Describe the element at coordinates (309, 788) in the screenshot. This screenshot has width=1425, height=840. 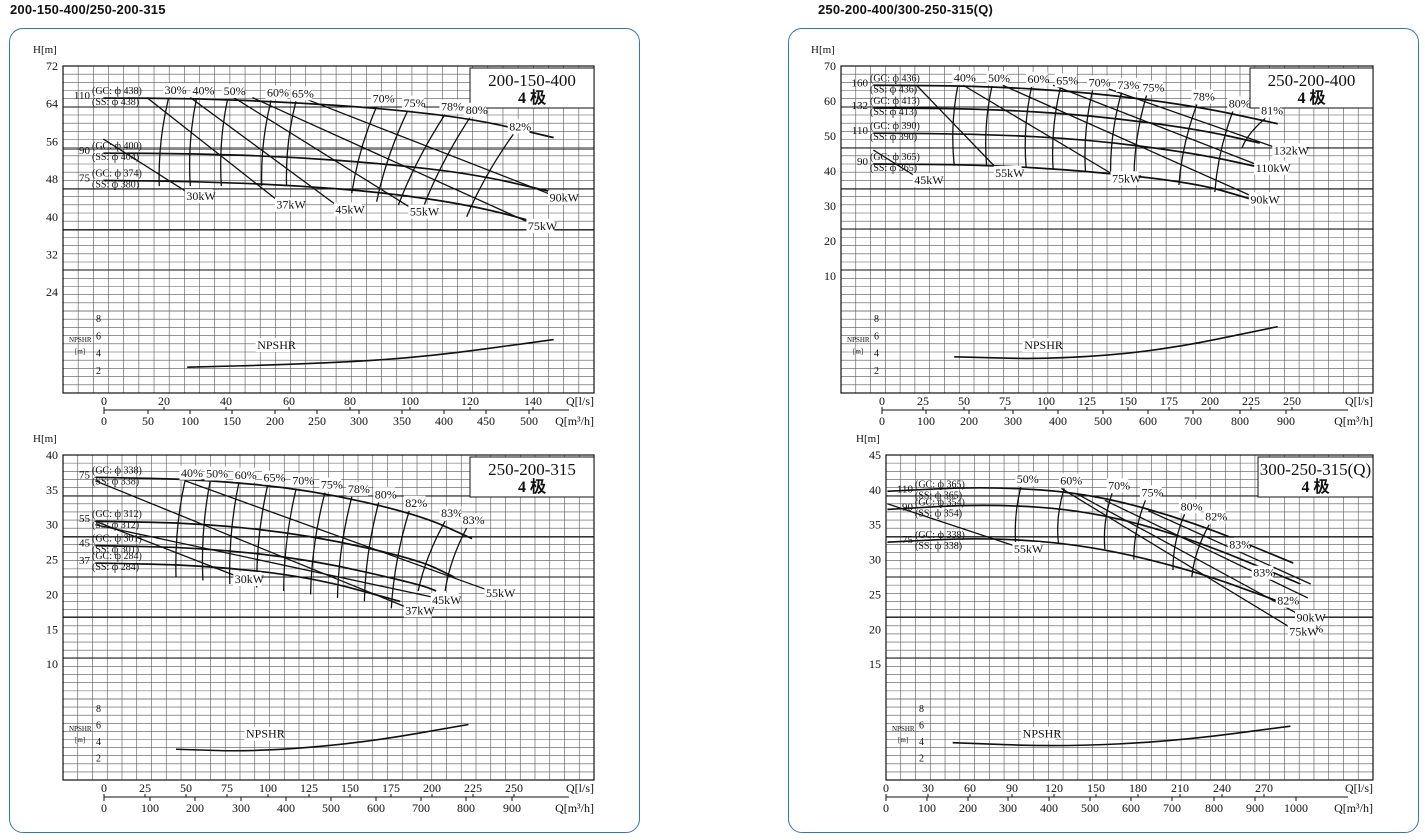
I see `q-ls-tick: 125` at that location.